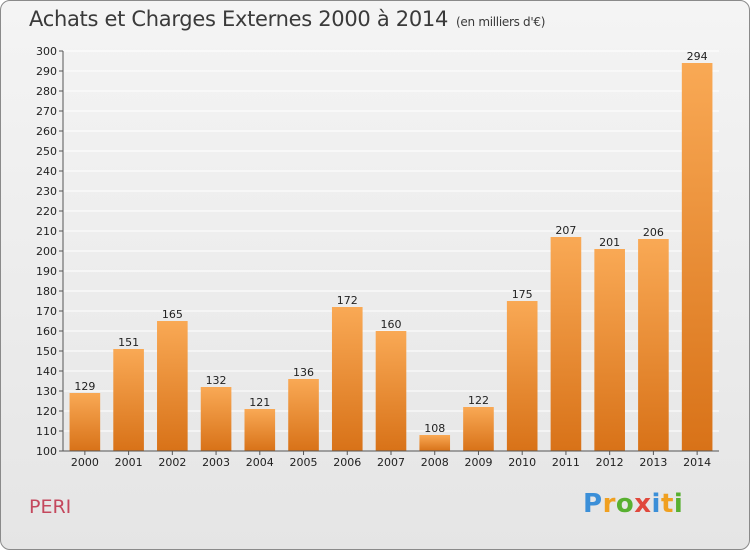  I want to click on bar-value-label: 108, so click(434, 428).